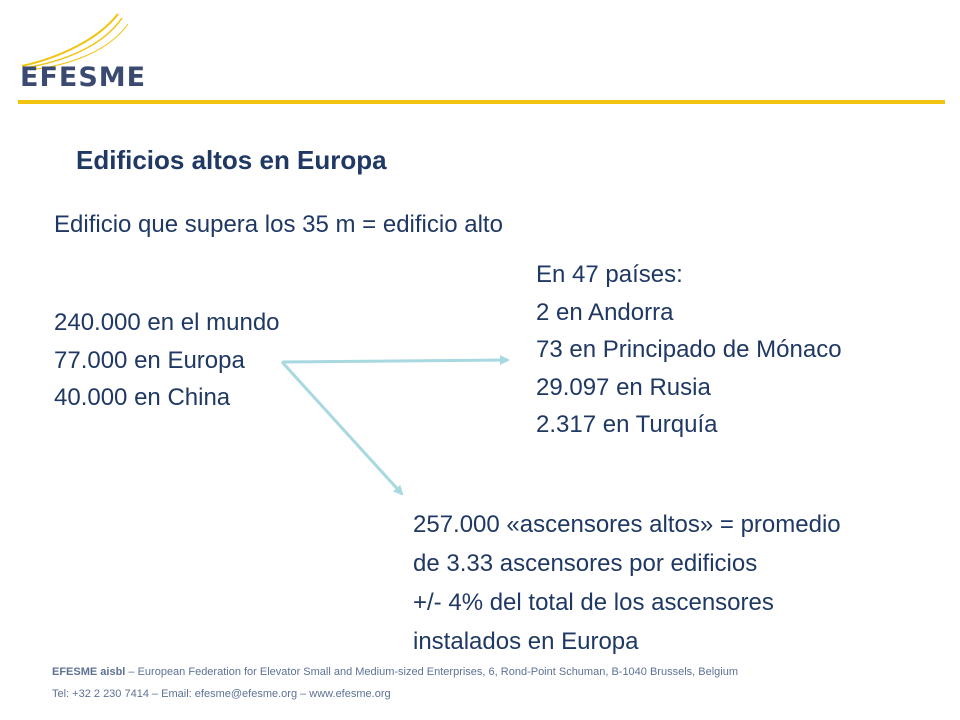 Image resolution: width=960 pixels, height=720 pixels. What do you see at coordinates (481, 102) in the screenshot?
I see `header-rule` at bounding box center [481, 102].